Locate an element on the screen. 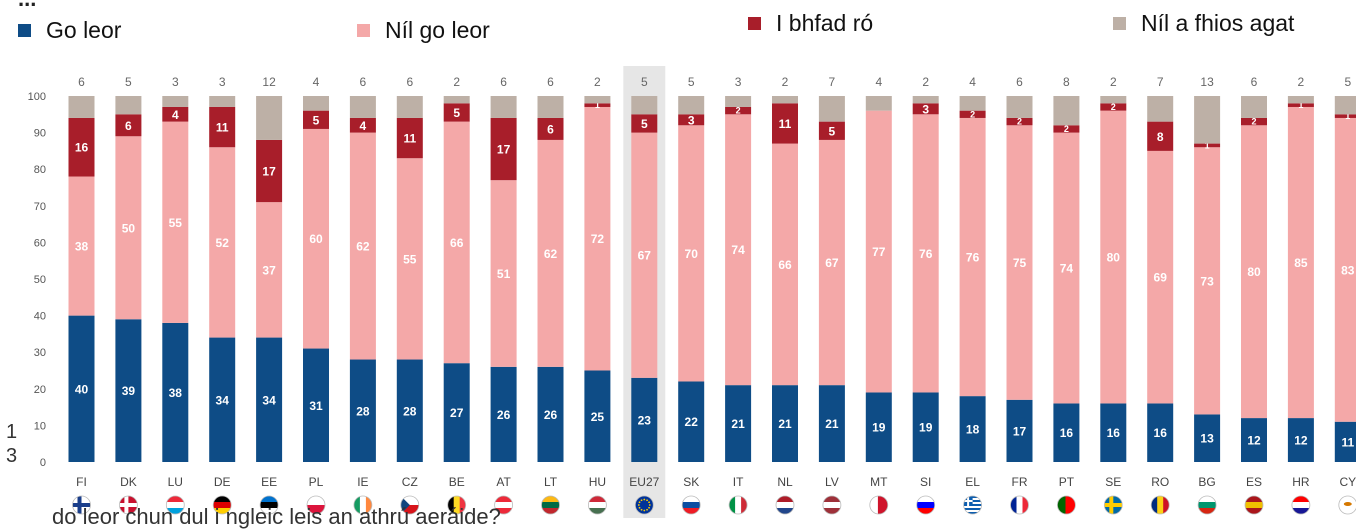 The image size is (1356, 530). data-label: 76 is located at coordinates (973, 258).